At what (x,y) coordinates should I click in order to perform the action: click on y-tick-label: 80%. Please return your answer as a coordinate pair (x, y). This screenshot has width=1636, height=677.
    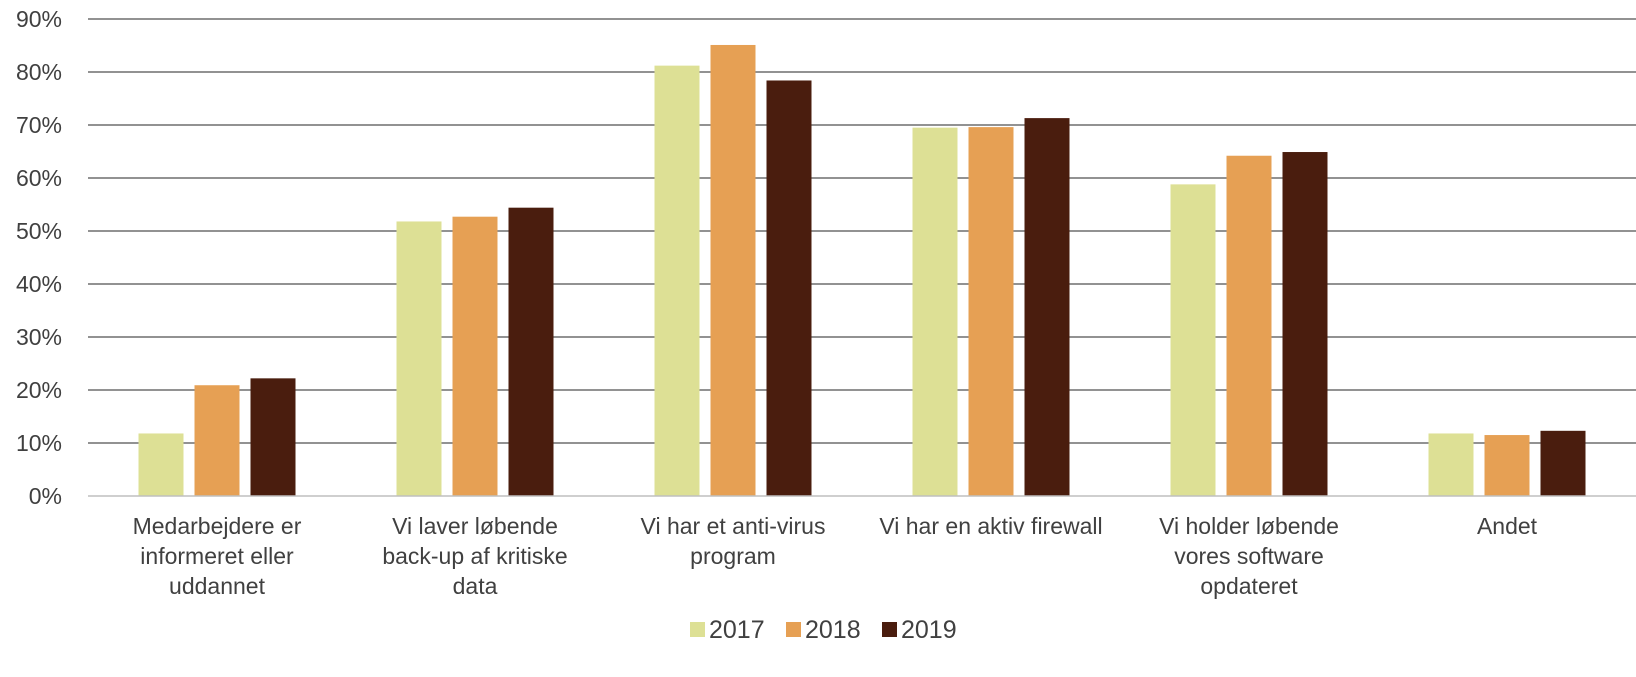
    Looking at the image, I should click on (39, 72).